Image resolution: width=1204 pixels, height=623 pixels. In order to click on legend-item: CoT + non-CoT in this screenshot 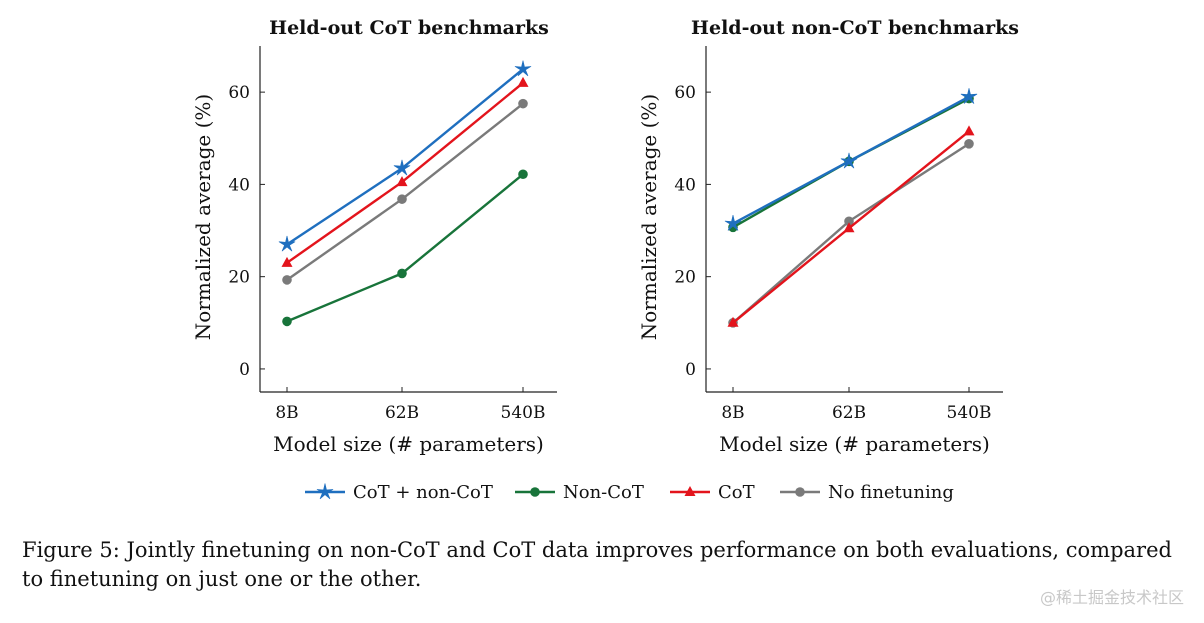, I will do `click(399, 492)`.